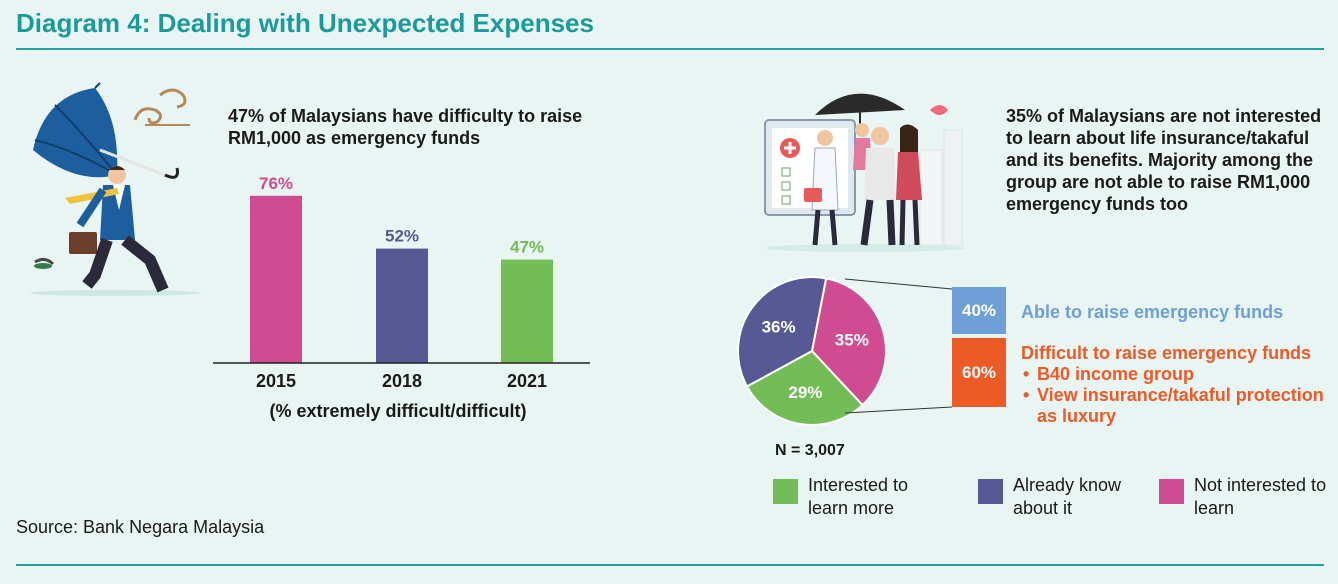 This screenshot has width=1338, height=584. What do you see at coordinates (810, 450) in the screenshot?
I see `sample-size-label: N = 3,007` at bounding box center [810, 450].